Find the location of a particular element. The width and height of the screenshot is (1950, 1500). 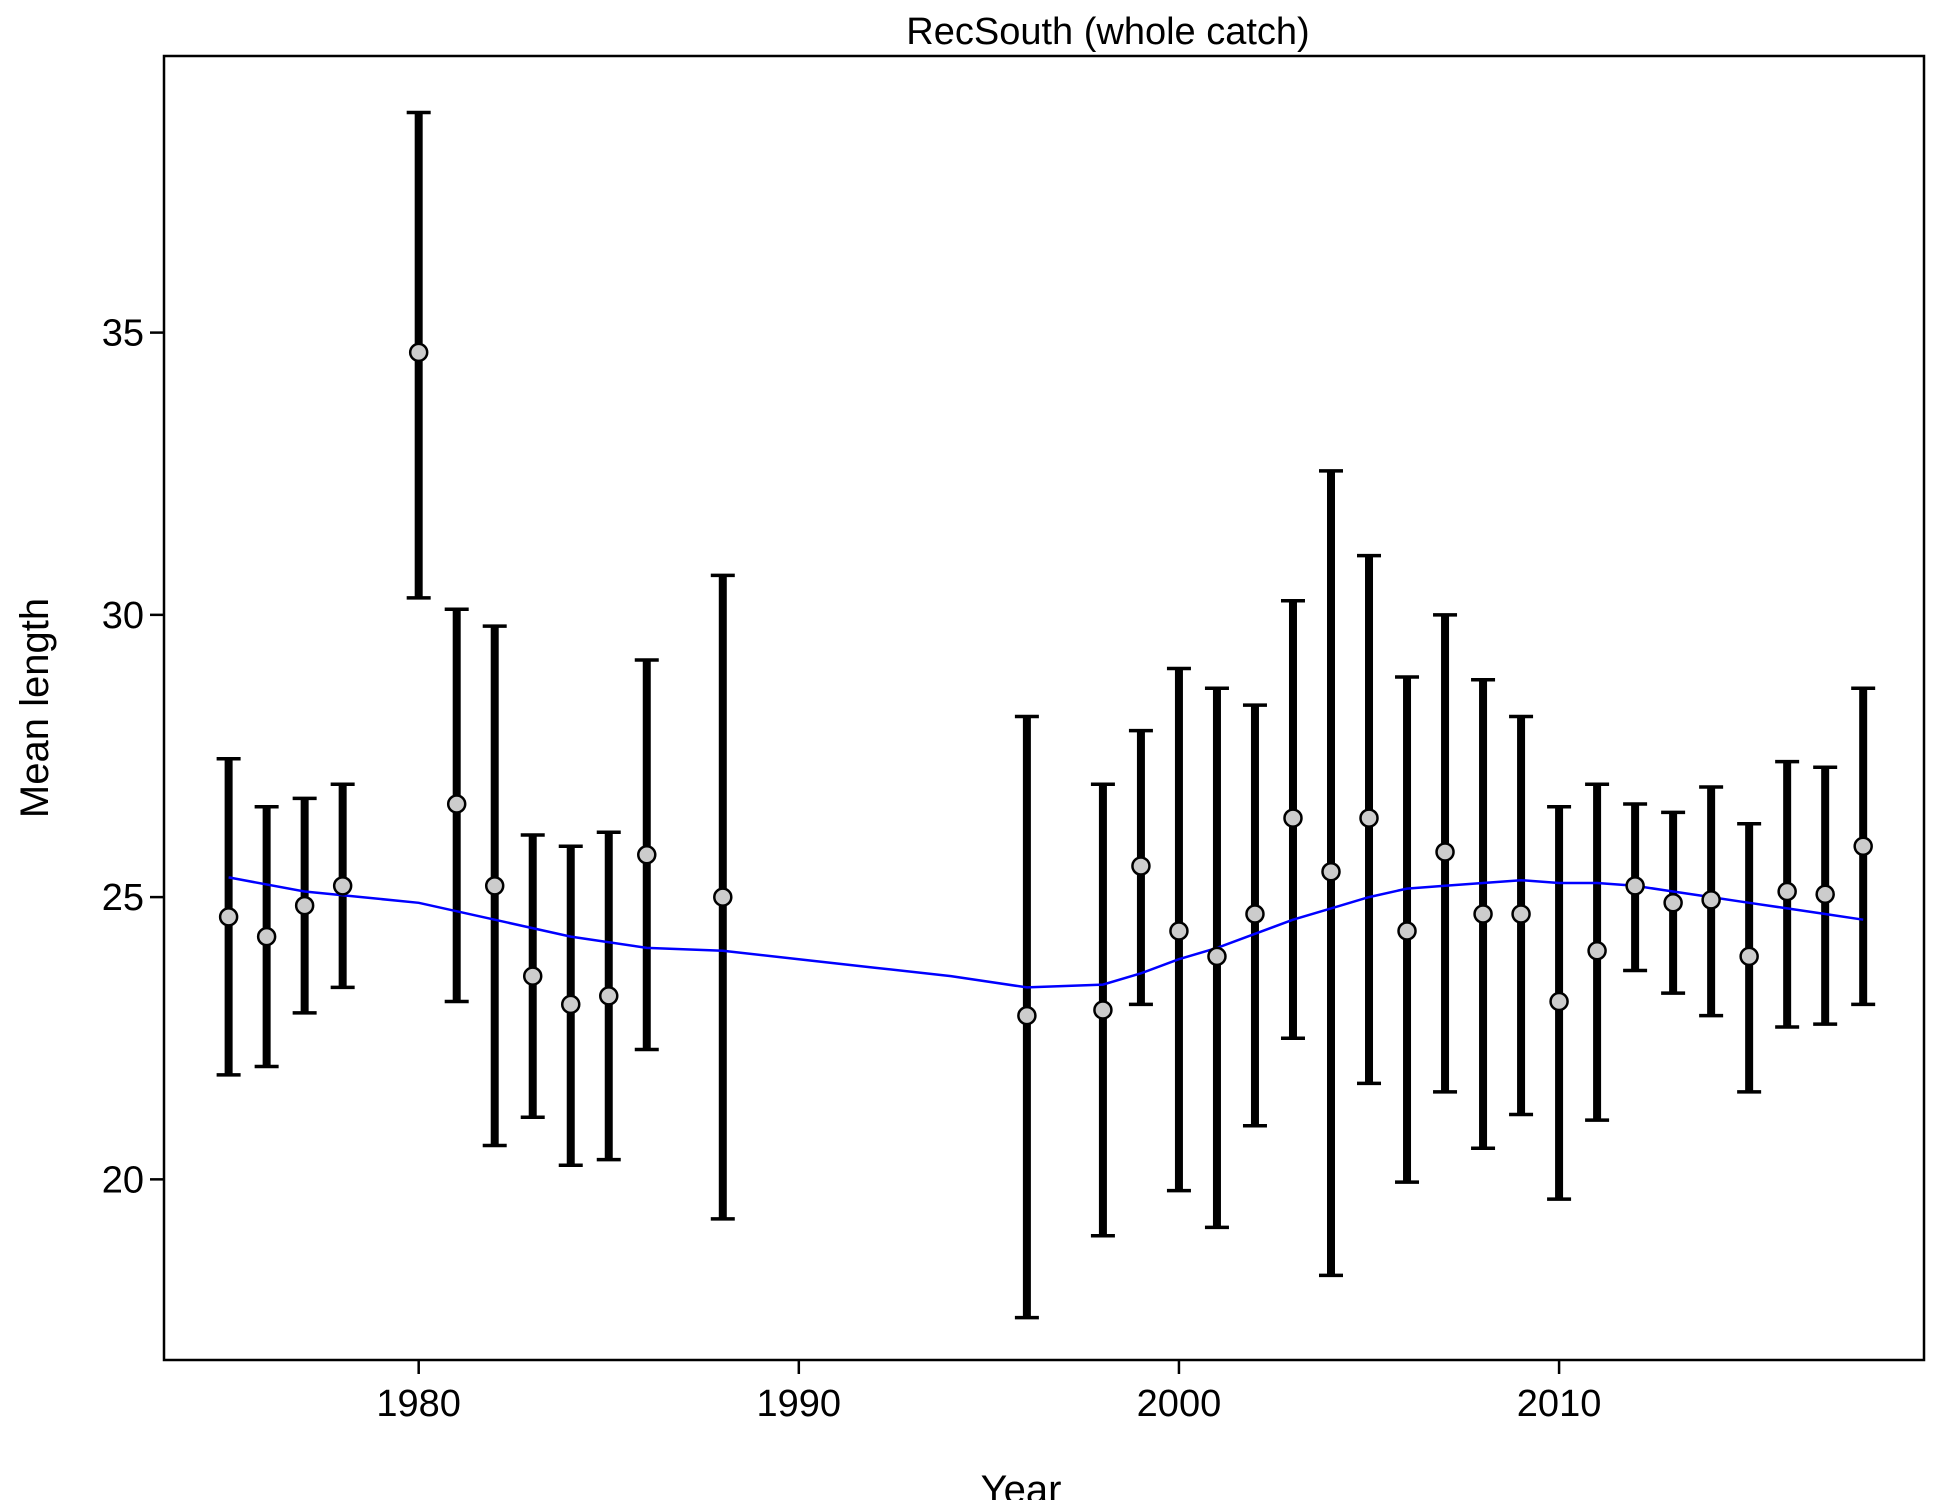

data-point-2004 is located at coordinates (1331, 871).